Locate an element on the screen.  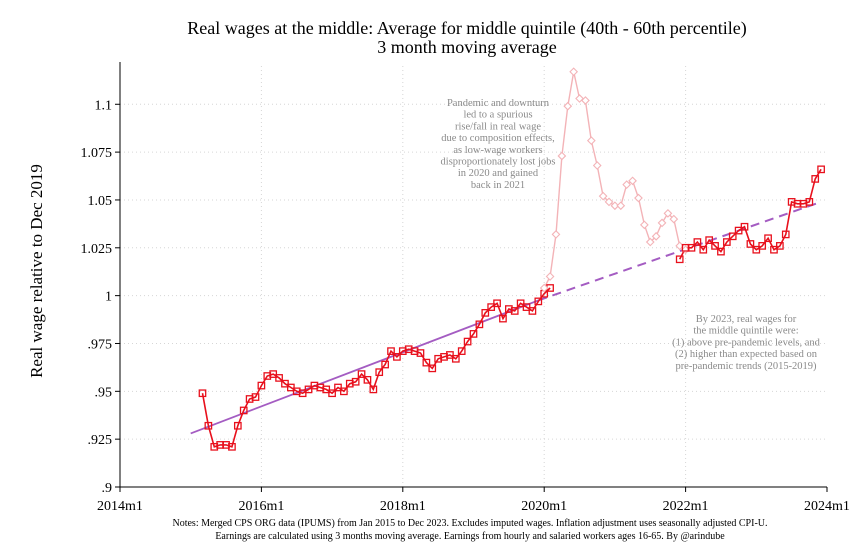
y-tick-label: 1.075 is located at coordinates (97, 153).